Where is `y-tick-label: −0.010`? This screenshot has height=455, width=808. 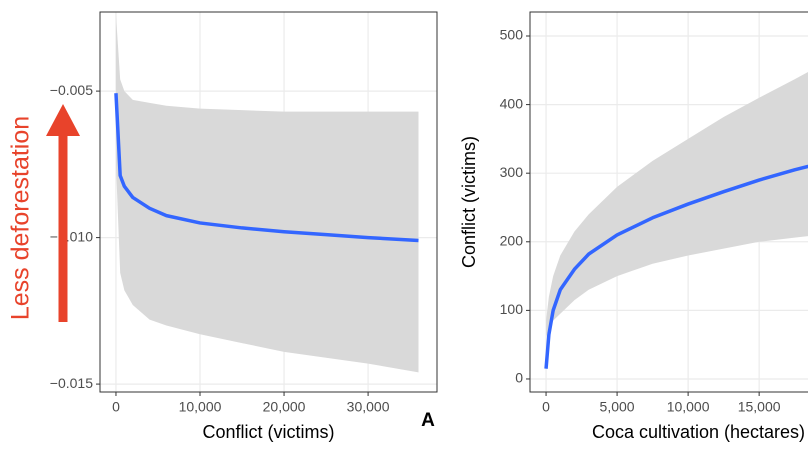
y-tick-label: −0.010 is located at coordinates (71, 236).